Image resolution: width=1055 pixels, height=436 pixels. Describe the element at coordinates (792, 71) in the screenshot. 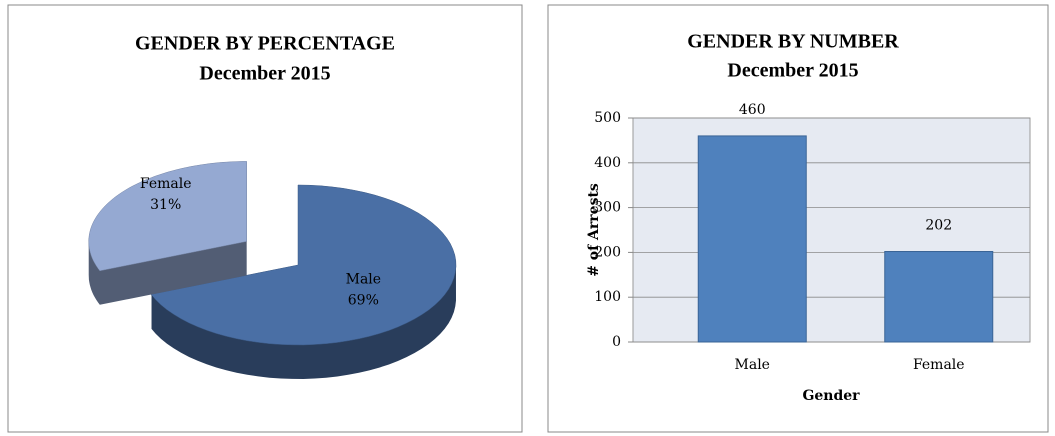

I see `bar-subtitle: December 2015` at that location.